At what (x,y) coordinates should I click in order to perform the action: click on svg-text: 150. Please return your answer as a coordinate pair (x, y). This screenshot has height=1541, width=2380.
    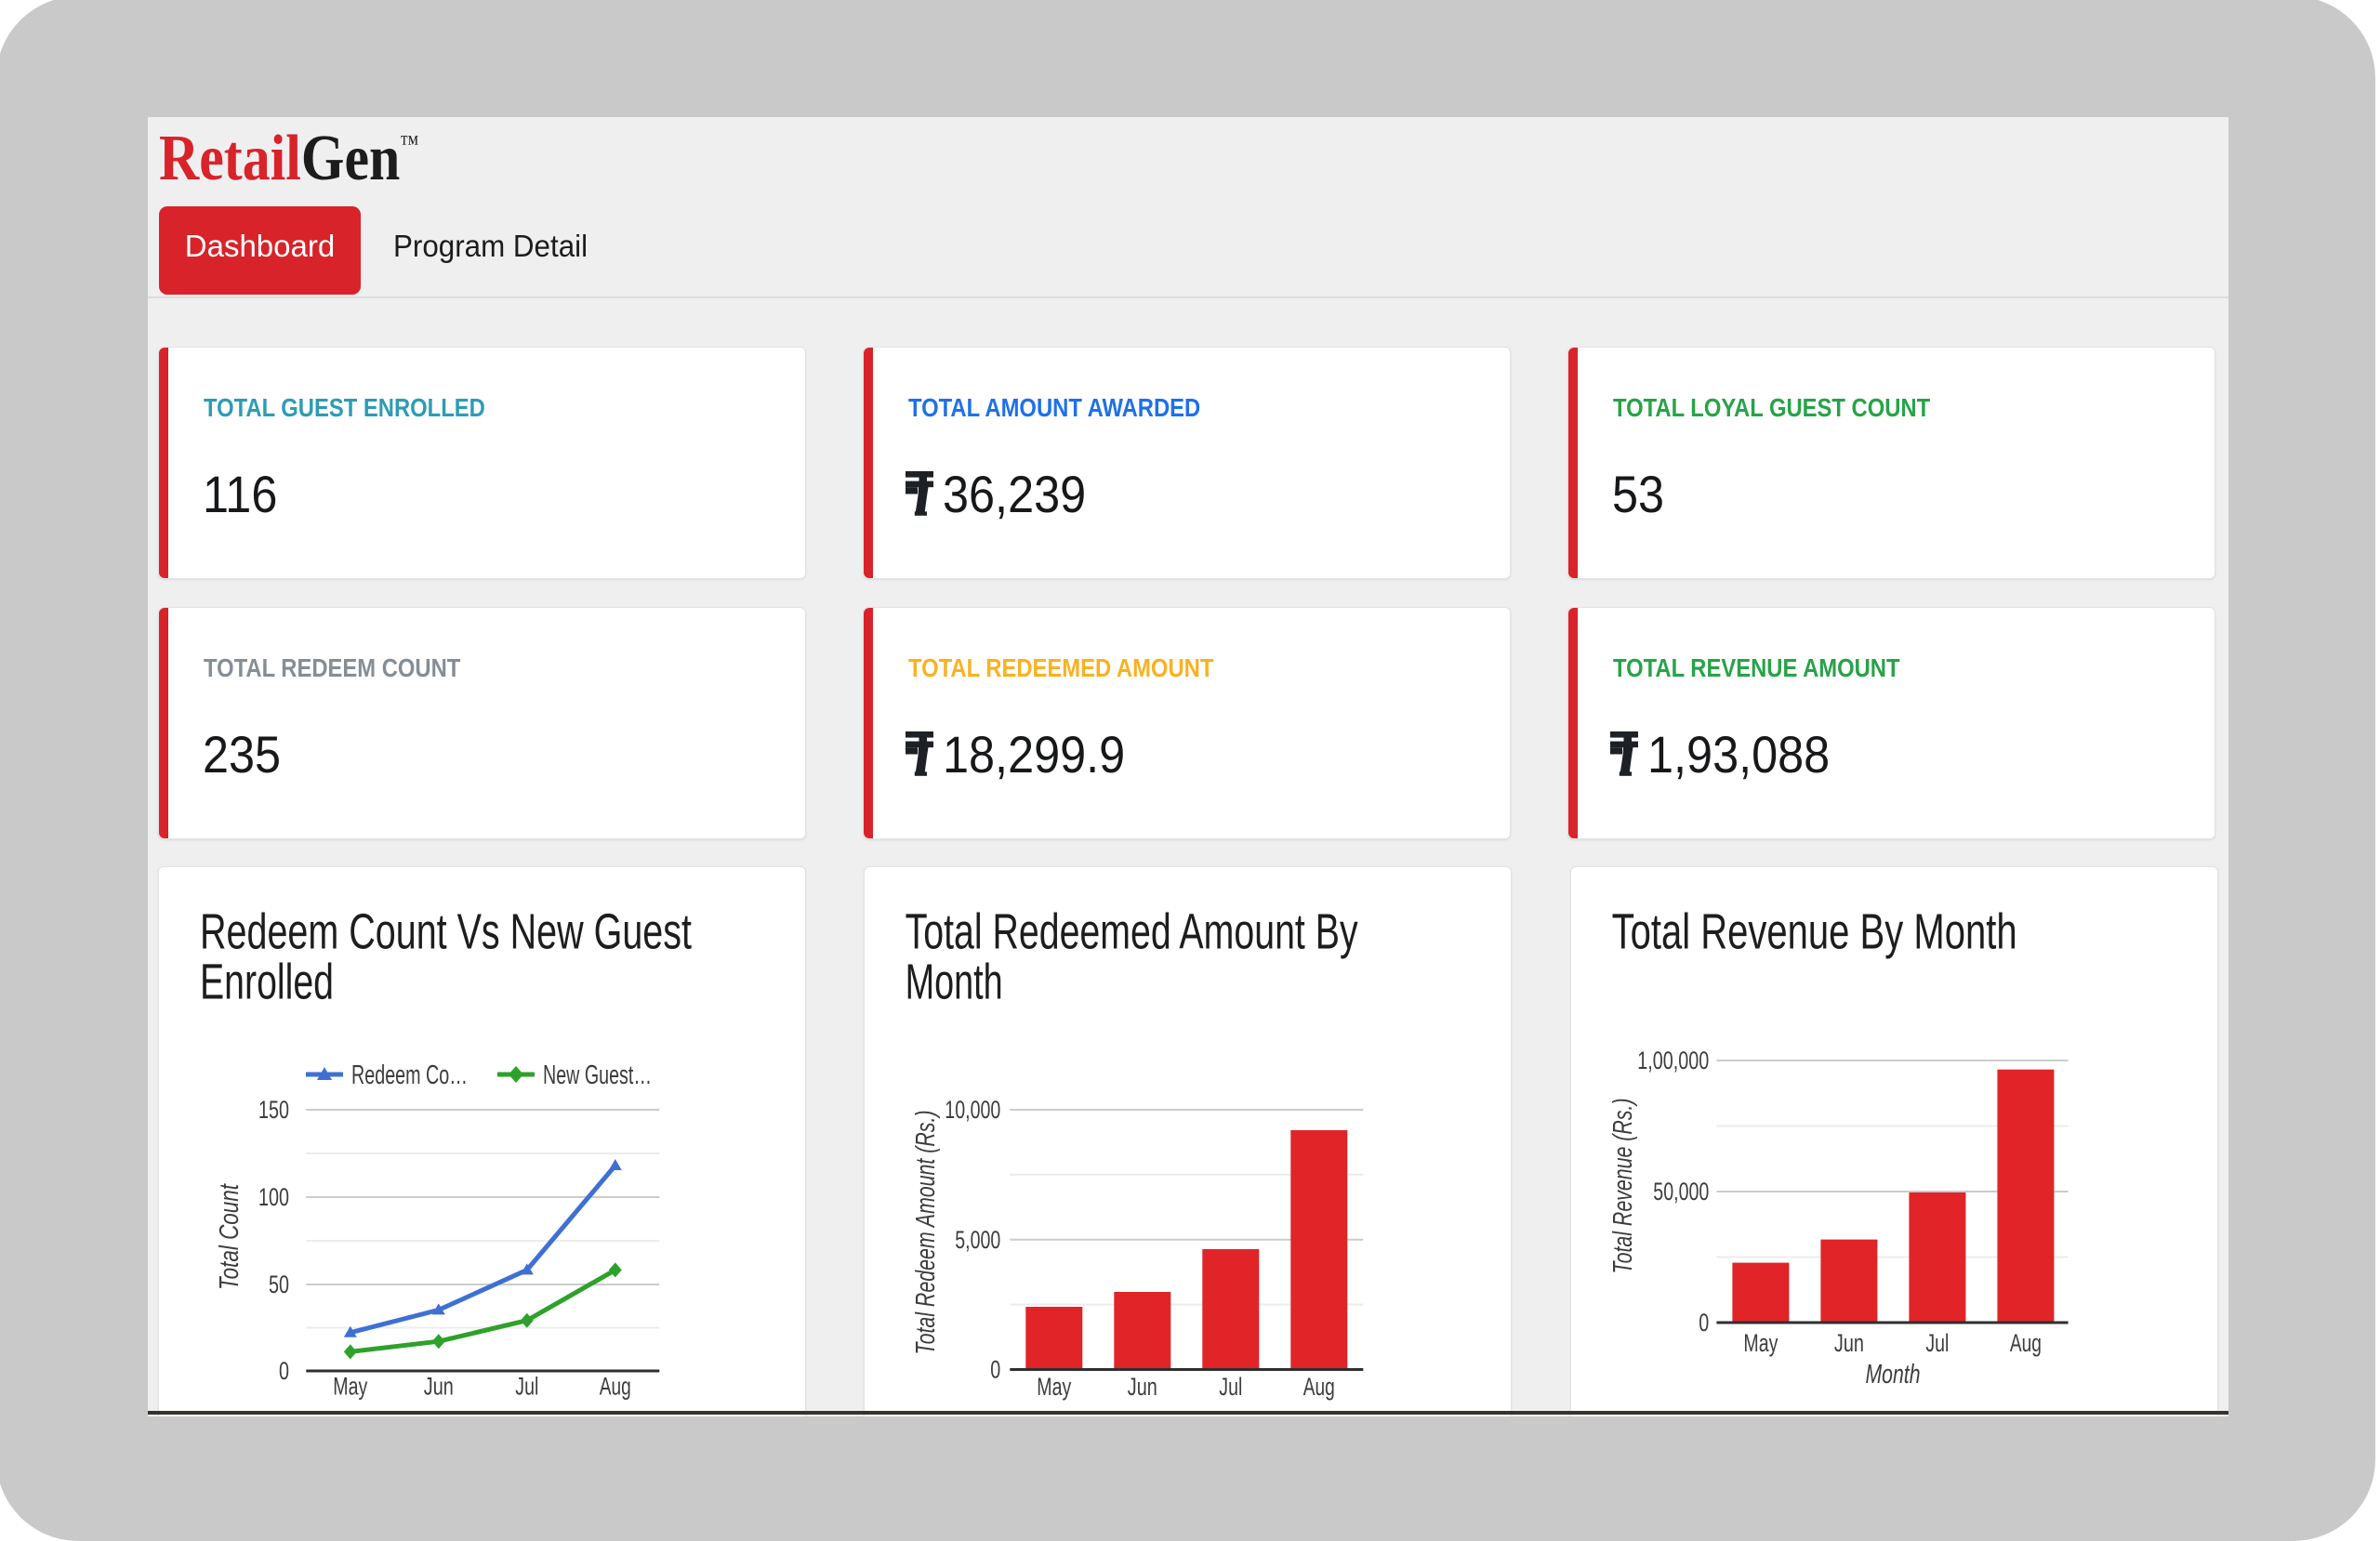
    Looking at the image, I should click on (273, 1110).